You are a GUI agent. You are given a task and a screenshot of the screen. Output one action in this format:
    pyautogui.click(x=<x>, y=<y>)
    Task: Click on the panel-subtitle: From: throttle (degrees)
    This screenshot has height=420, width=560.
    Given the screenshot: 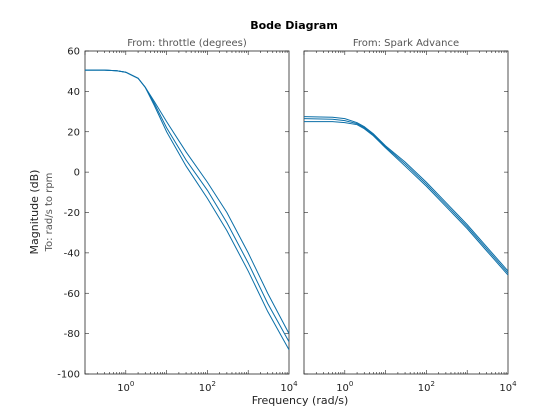 What is the action you would take?
    pyautogui.click(x=187, y=43)
    